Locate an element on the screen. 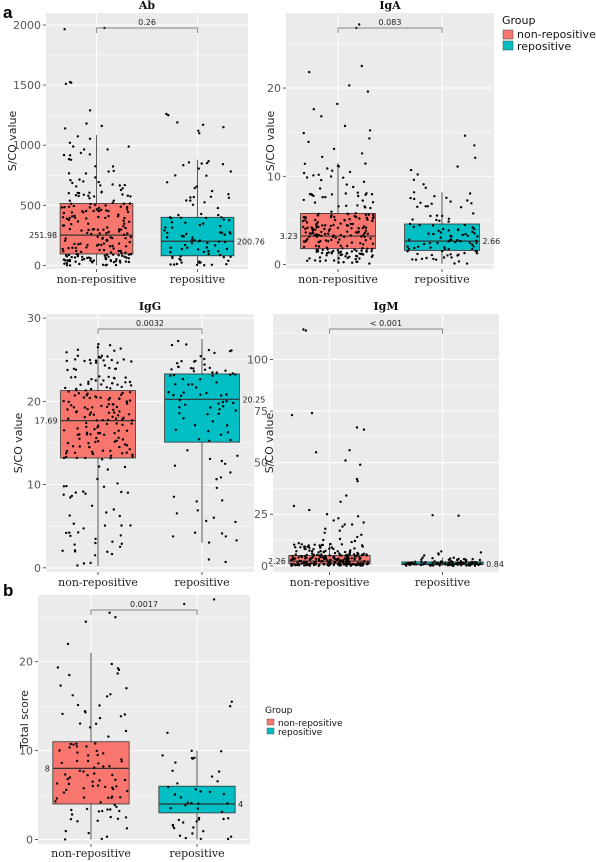 The height and width of the screenshot is (862, 596). y-tick-label: 0 is located at coordinates (29, 840).